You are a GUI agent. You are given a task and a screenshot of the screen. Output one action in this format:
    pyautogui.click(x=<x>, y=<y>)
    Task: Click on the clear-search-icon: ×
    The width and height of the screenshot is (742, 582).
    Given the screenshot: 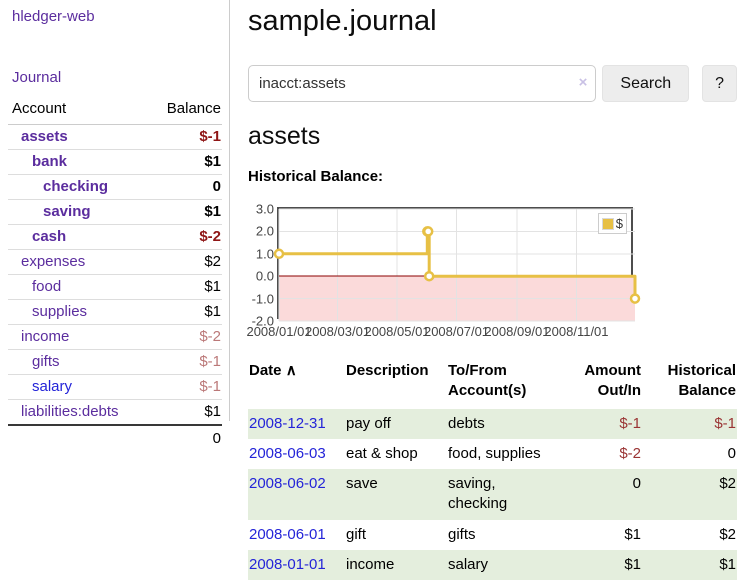 What is the action you would take?
    pyautogui.click(x=583, y=82)
    